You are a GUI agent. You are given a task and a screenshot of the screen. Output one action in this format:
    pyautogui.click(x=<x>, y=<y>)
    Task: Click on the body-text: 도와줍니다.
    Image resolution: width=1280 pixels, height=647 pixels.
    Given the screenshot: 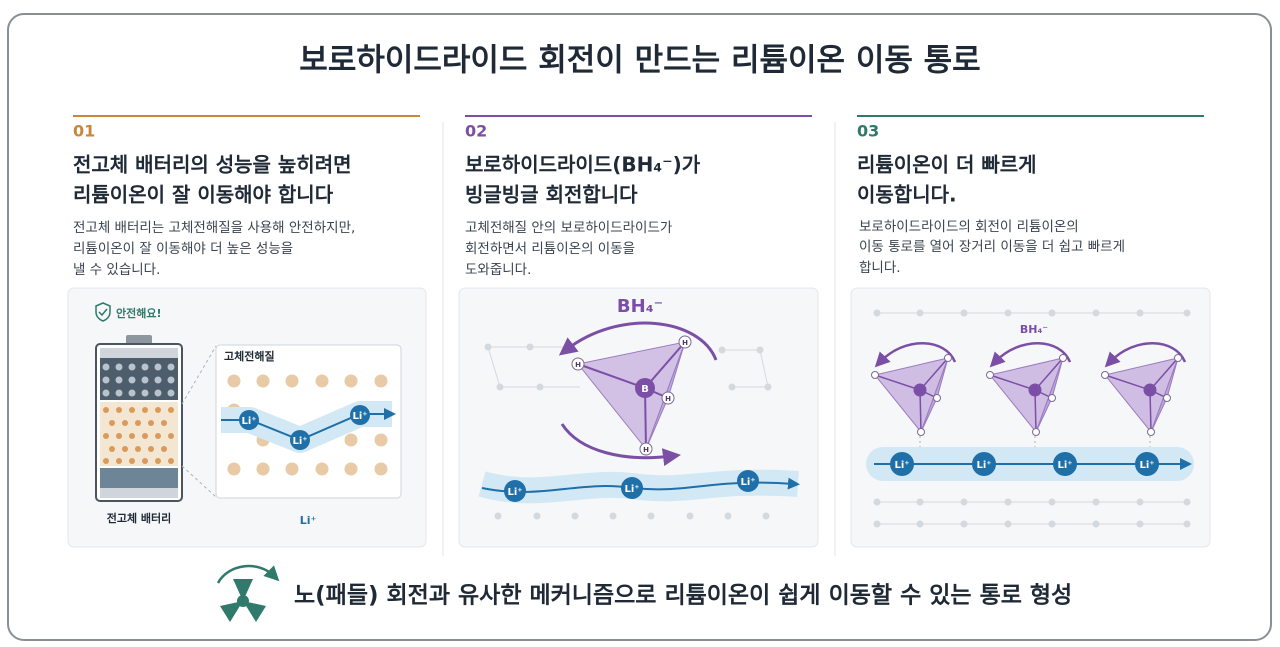 What is the action you would take?
    pyautogui.click(x=498, y=270)
    